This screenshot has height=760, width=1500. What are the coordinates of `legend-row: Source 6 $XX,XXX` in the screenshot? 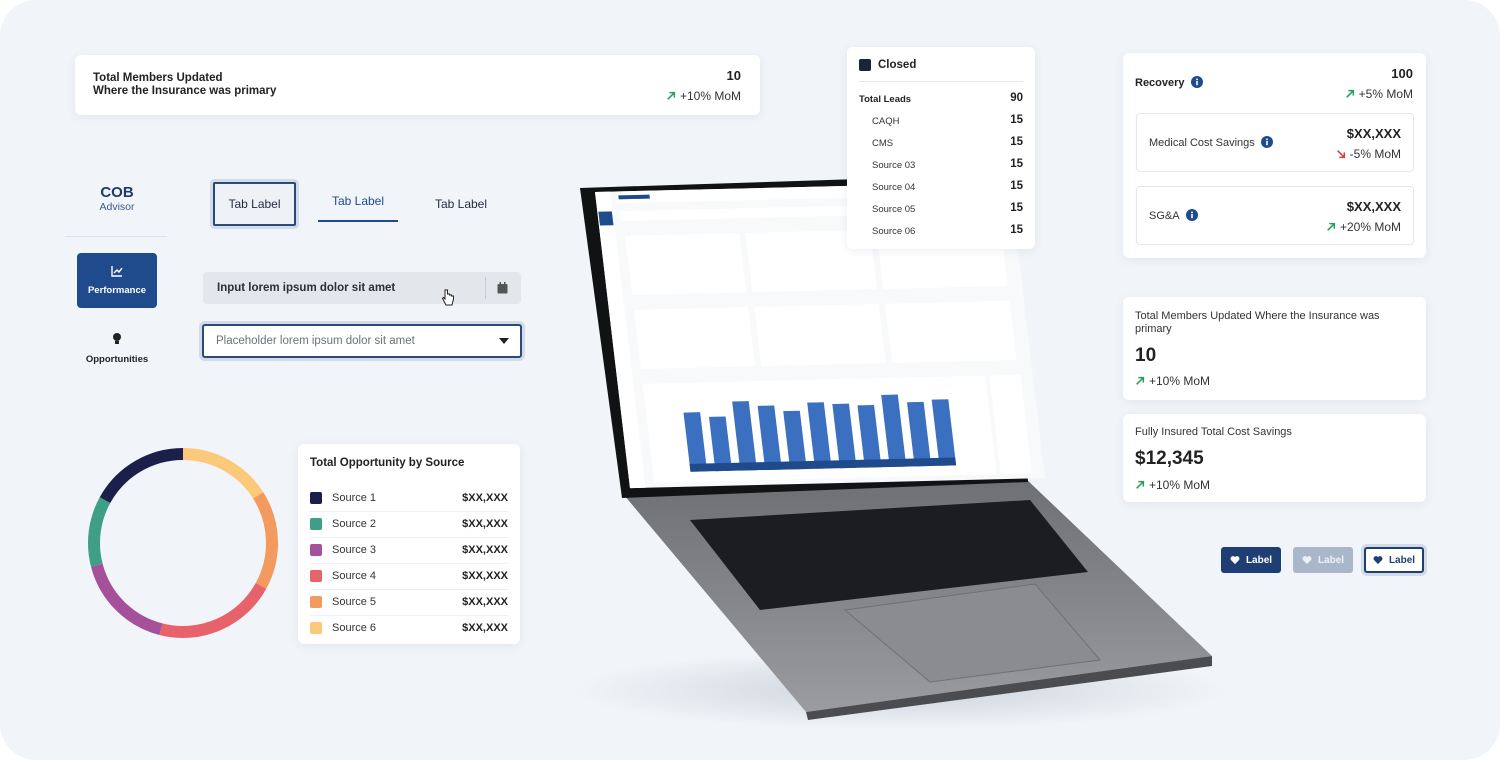 It's located at (409, 629).